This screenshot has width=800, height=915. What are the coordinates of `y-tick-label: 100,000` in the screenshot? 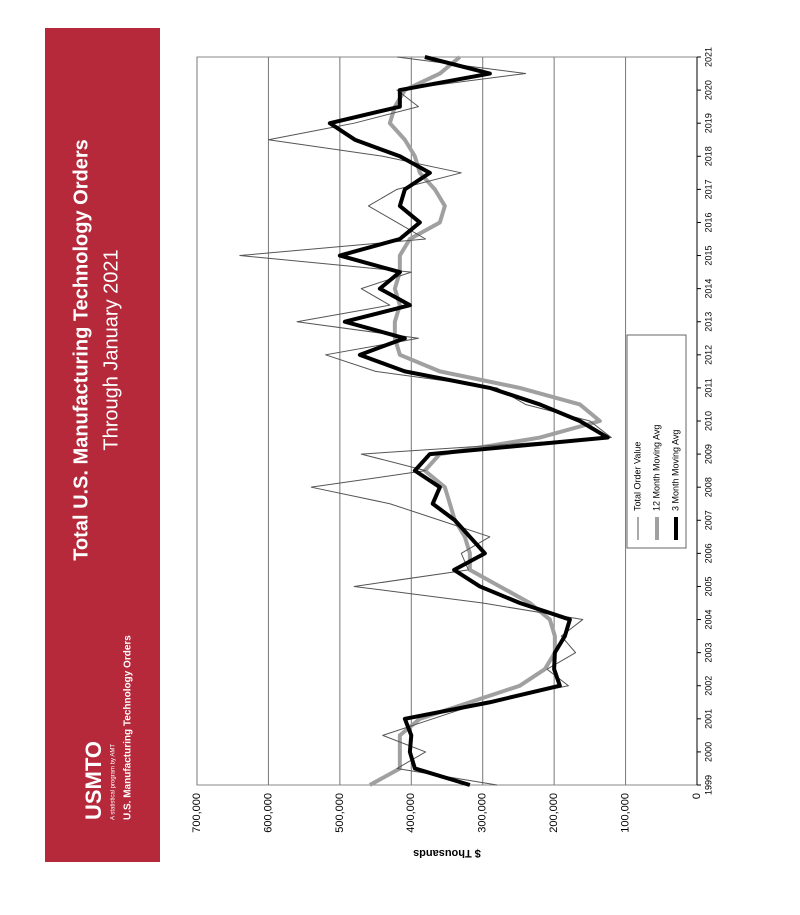 It's located at (625, 813).